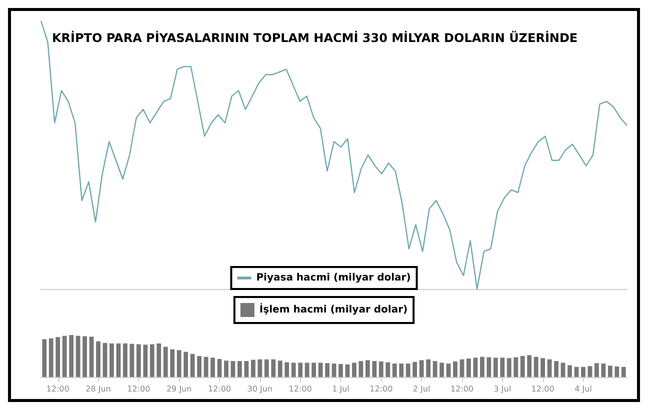 The width and height of the screenshot is (648, 410). What do you see at coordinates (421, 389) in the screenshot?
I see `x-tick-label: 2 Jul` at bounding box center [421, 389].